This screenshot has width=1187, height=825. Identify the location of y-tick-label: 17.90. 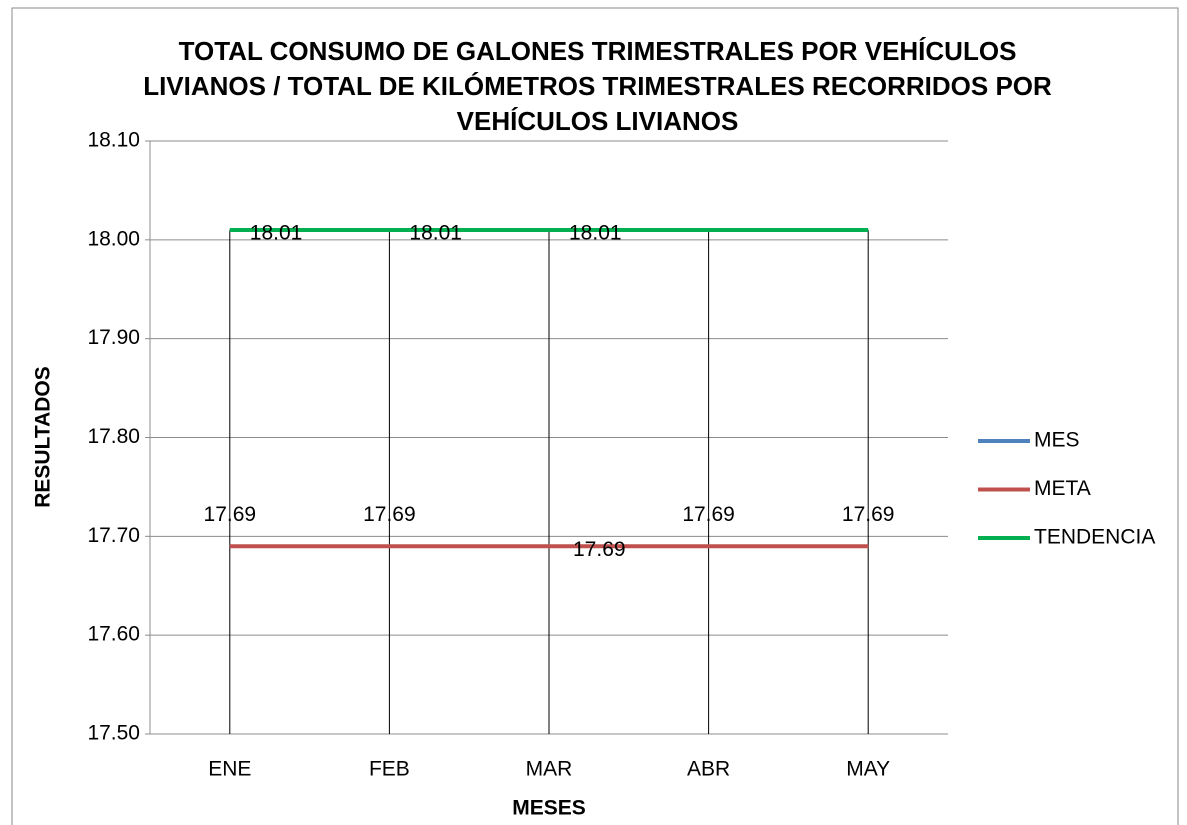
(113, 337).